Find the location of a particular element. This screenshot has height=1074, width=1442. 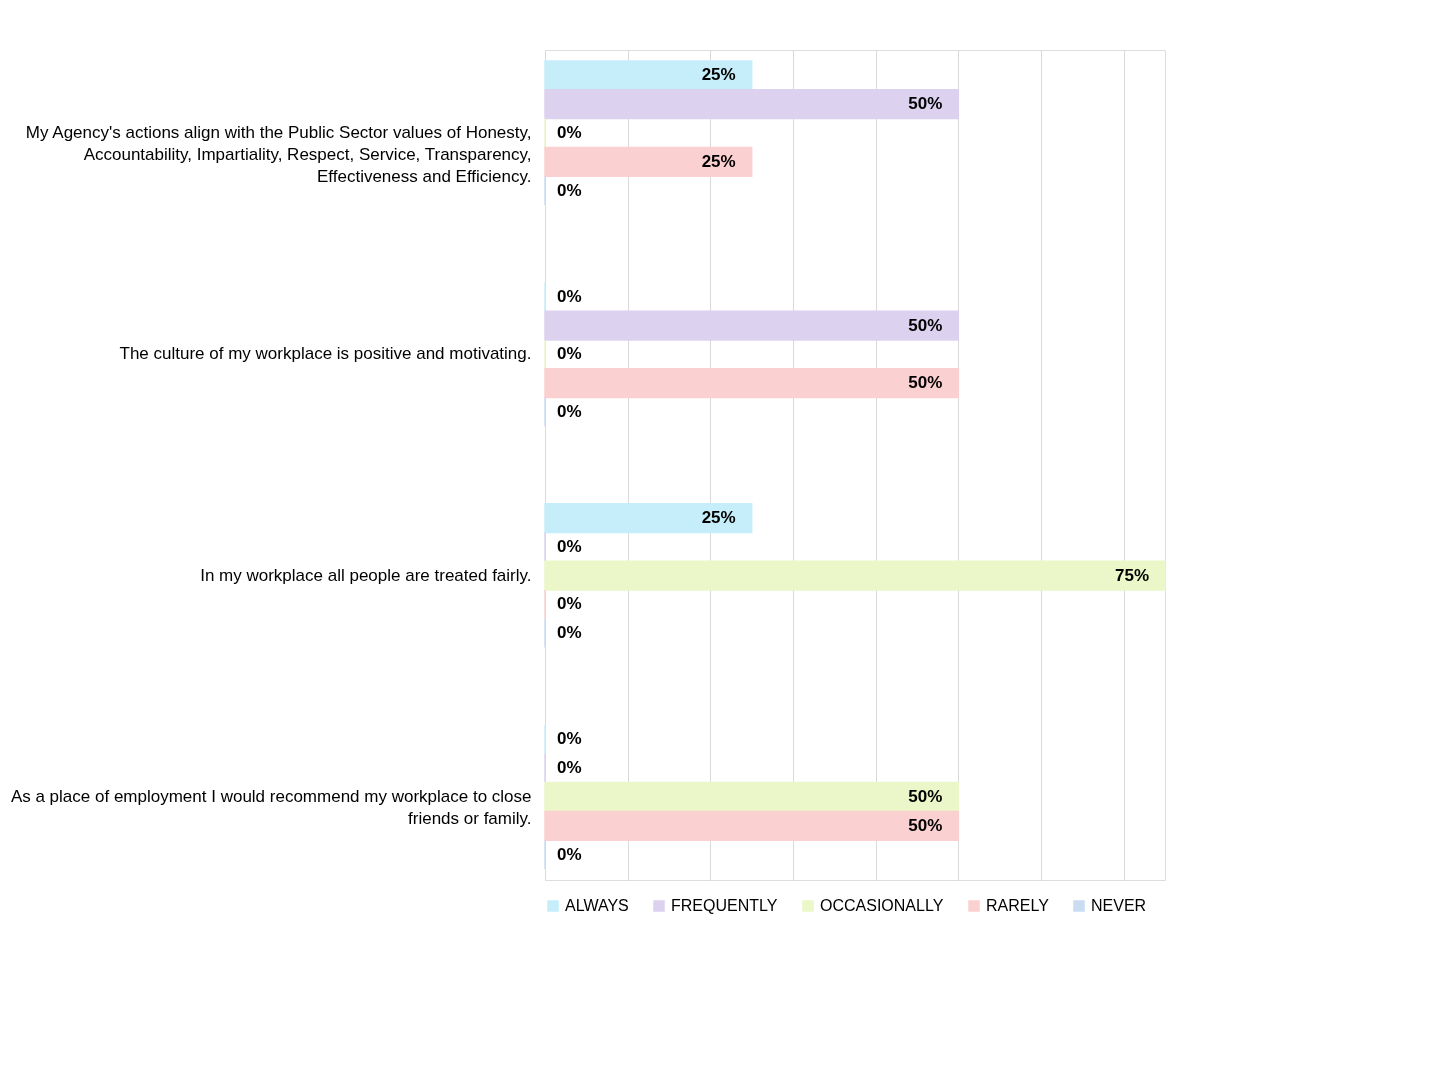

y-tick-label: The culture of my workplace is positive and motivating. is located at coordinates (325, 354).